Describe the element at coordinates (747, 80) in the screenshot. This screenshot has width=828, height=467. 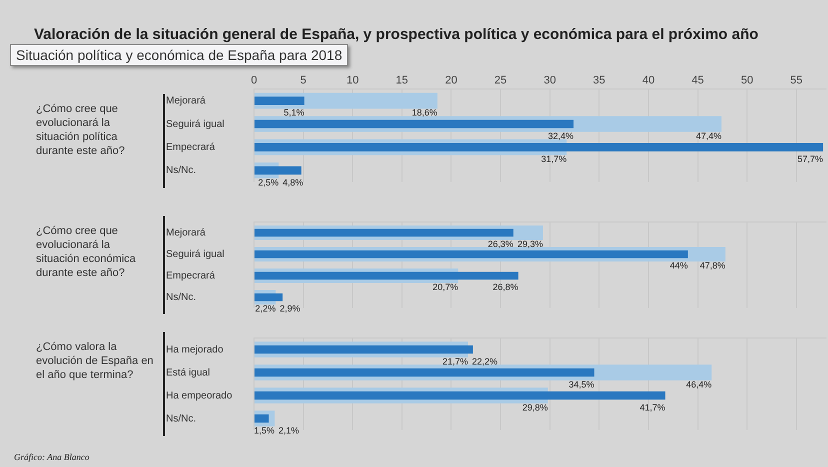
I see `x-tick-label: 50` at that location.